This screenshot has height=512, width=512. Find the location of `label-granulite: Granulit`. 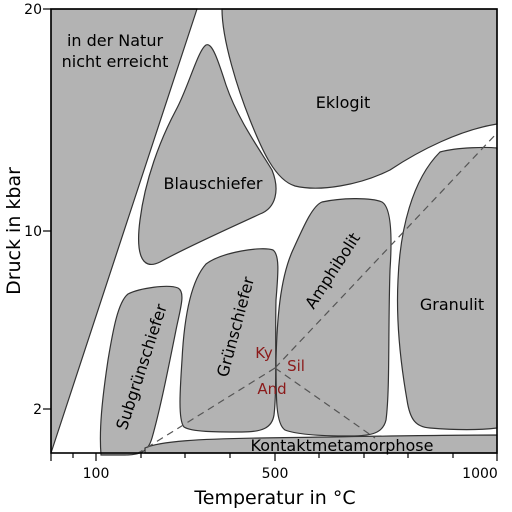

label-granulite: Granulit is located at coordinates (452, 304).